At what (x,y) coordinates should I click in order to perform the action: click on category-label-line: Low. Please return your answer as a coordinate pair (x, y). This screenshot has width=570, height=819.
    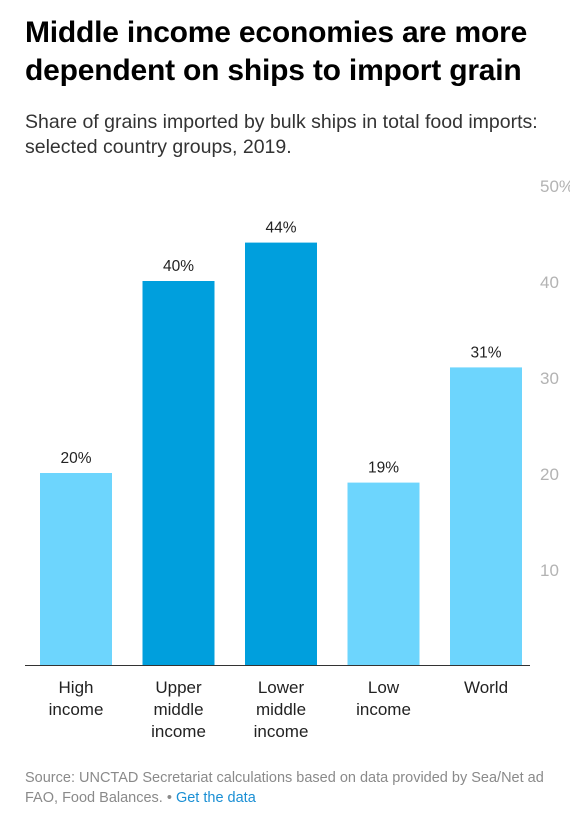
    Looking at the image, I should click on (384, 687).